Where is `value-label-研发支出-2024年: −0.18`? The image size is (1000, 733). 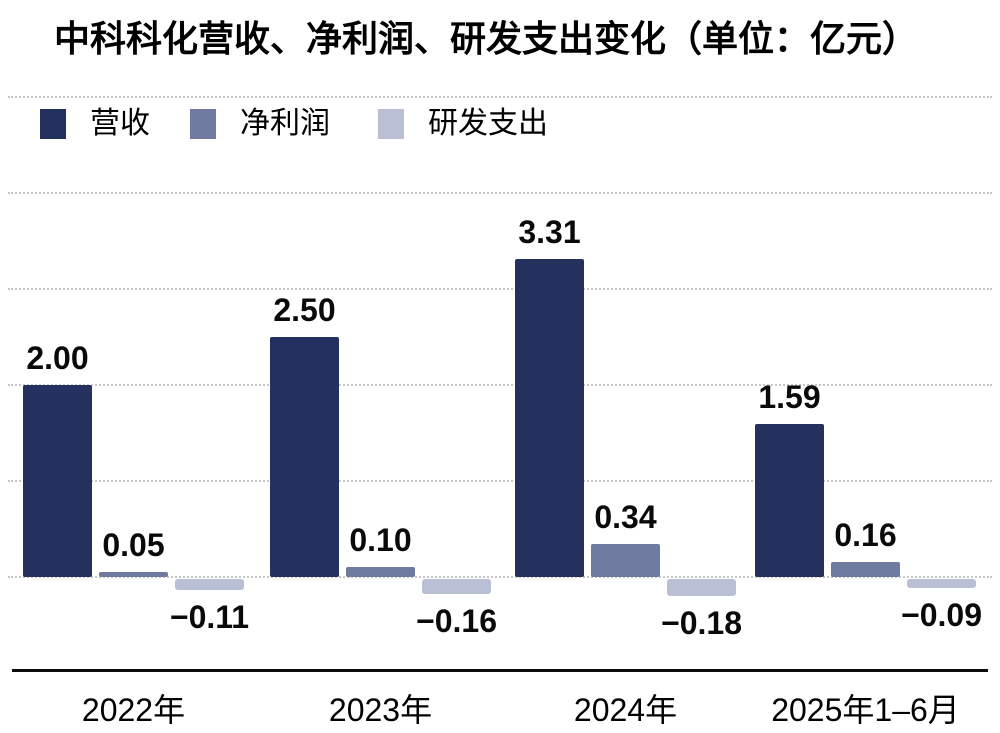
value-label-研发支出-2024年: −0.18 is located at coordinates (701, 623).